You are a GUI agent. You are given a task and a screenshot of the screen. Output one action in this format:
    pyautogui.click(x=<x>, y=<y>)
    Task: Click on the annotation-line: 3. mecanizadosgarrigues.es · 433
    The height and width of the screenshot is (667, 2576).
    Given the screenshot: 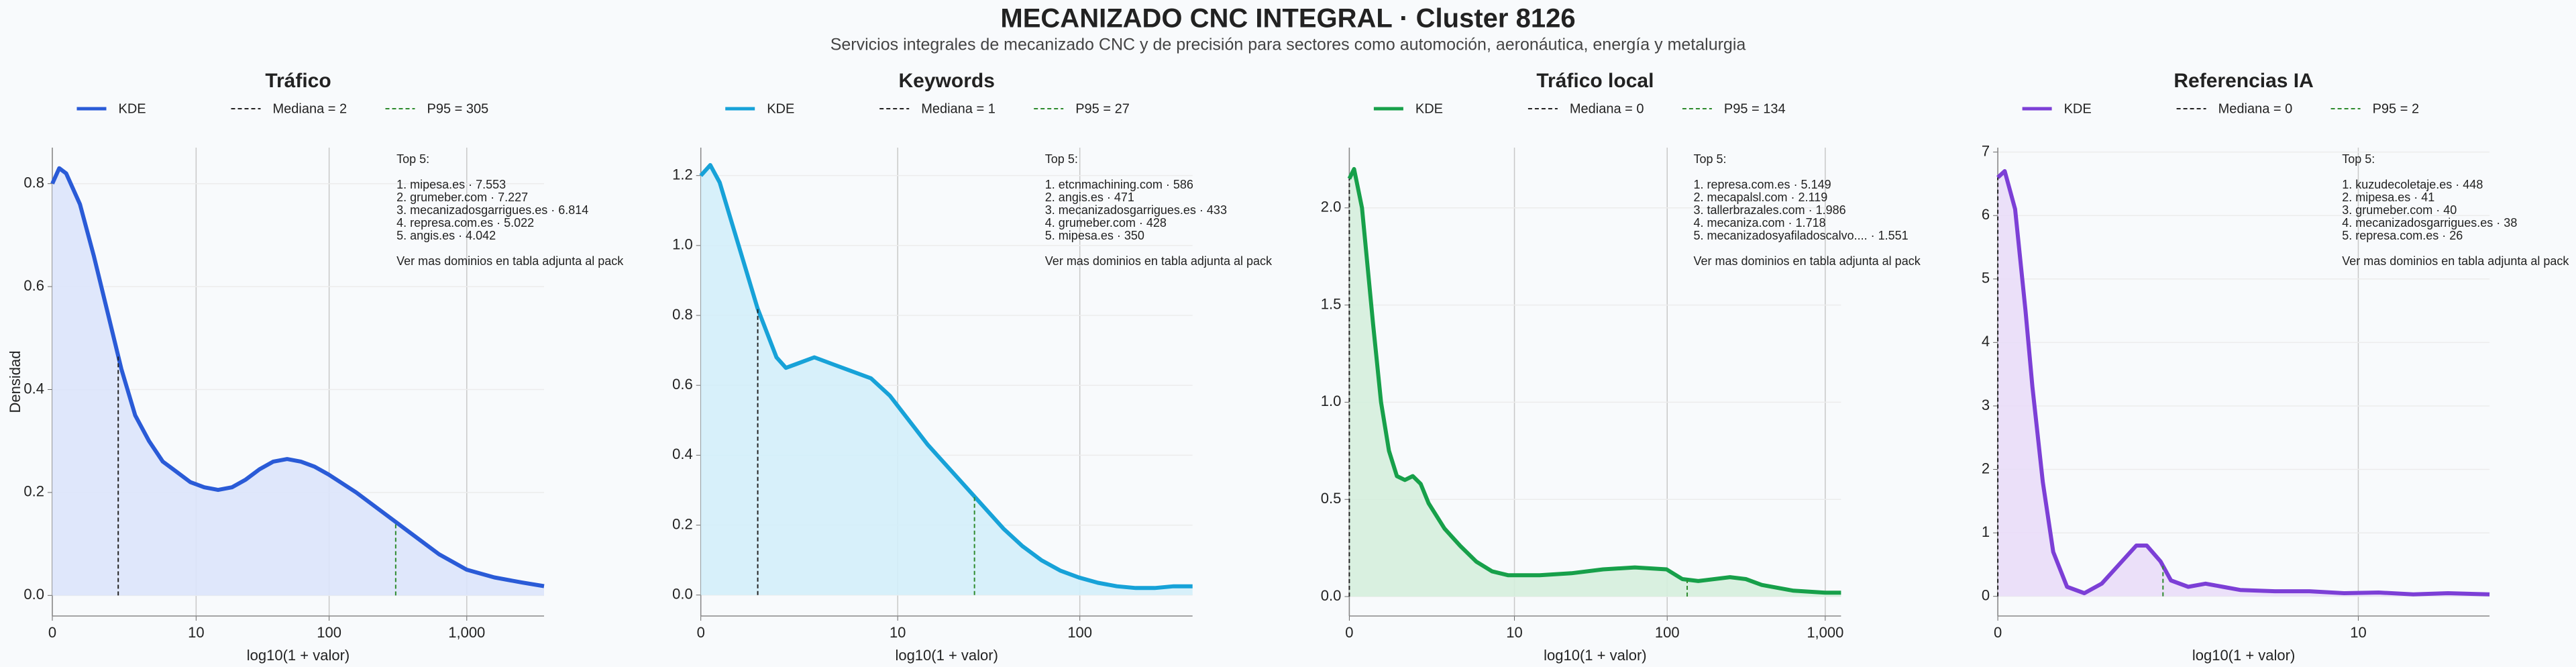 What is the action you would take?
    pyautogui.click(x=1136, y=210)
    